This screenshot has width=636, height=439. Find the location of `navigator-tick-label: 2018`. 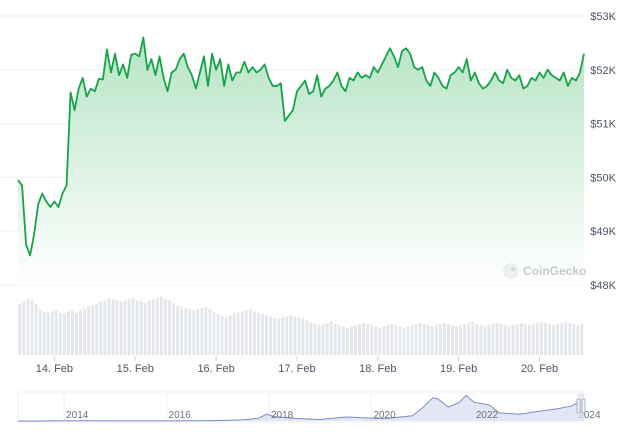

navigator-tick-label: 2018 is located at coordinates (282, 415).